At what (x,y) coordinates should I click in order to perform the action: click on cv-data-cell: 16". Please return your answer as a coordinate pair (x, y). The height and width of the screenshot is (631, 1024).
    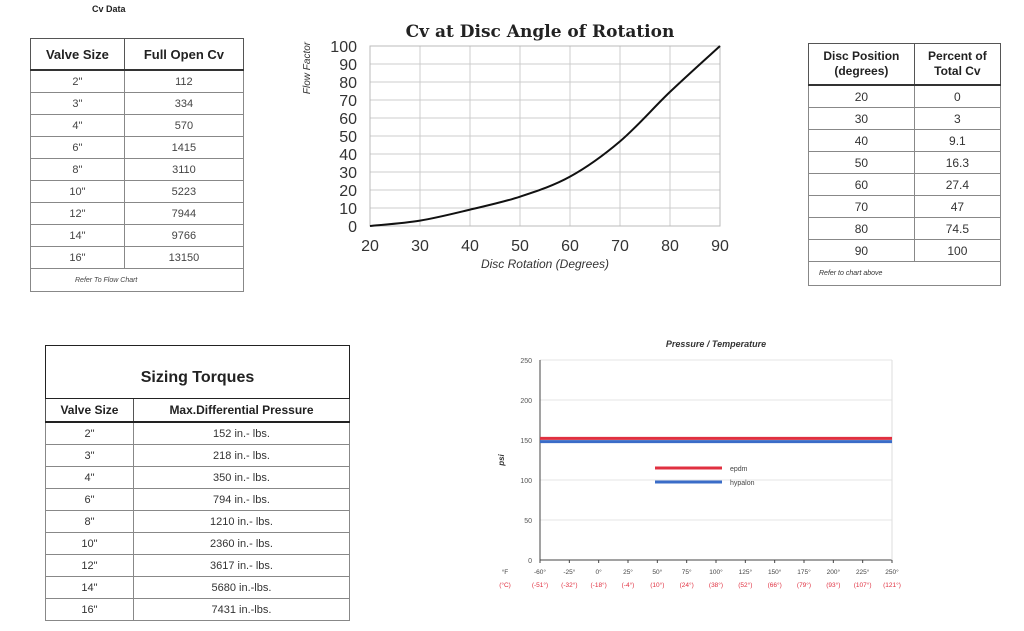
    Looking at the image, I should click on (77, 257).